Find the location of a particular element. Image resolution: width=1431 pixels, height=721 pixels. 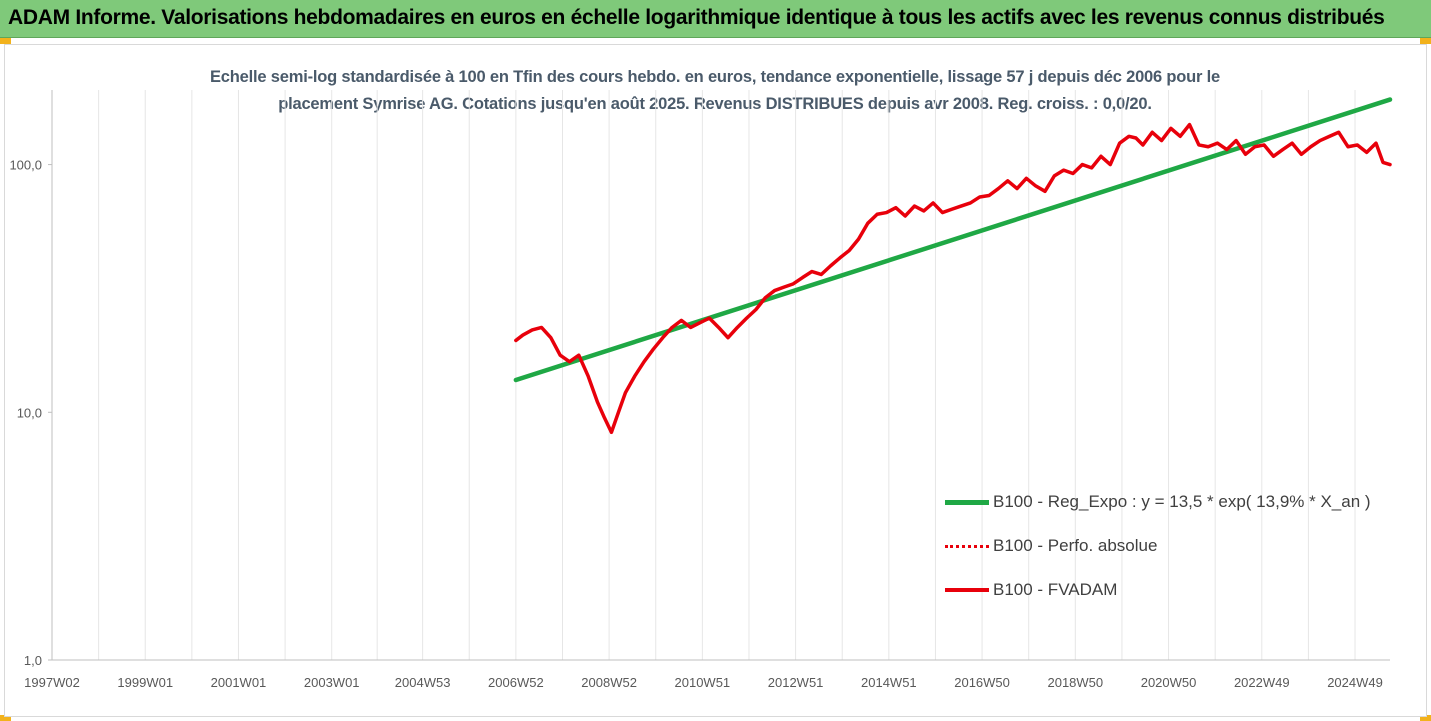

x-tick-label: 2024W49 is located at coordinates (1355, 682).